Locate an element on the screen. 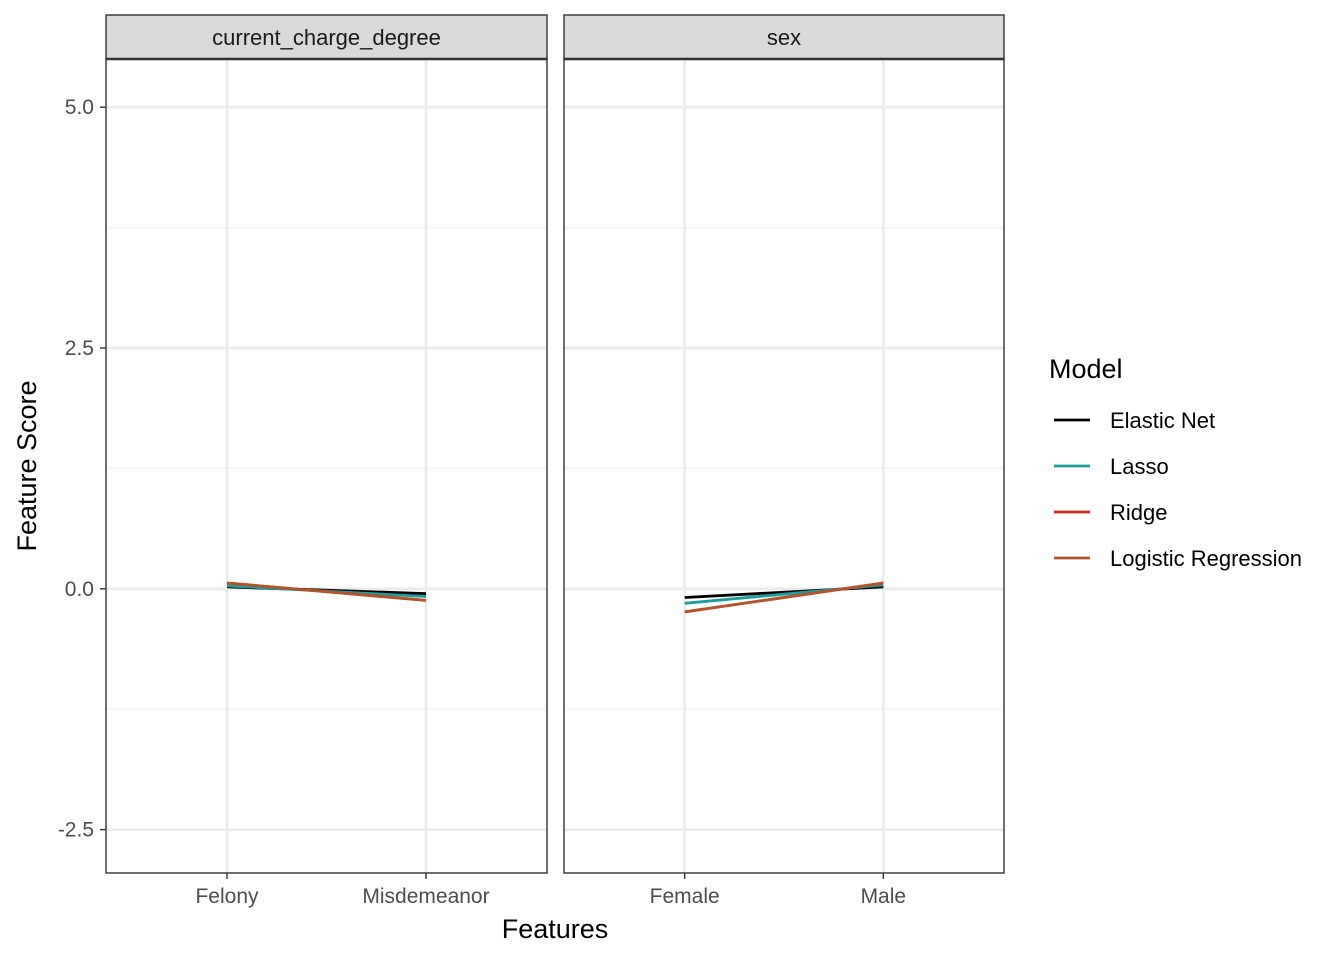  legend-title: Model is located at coordinates (1086, 369).